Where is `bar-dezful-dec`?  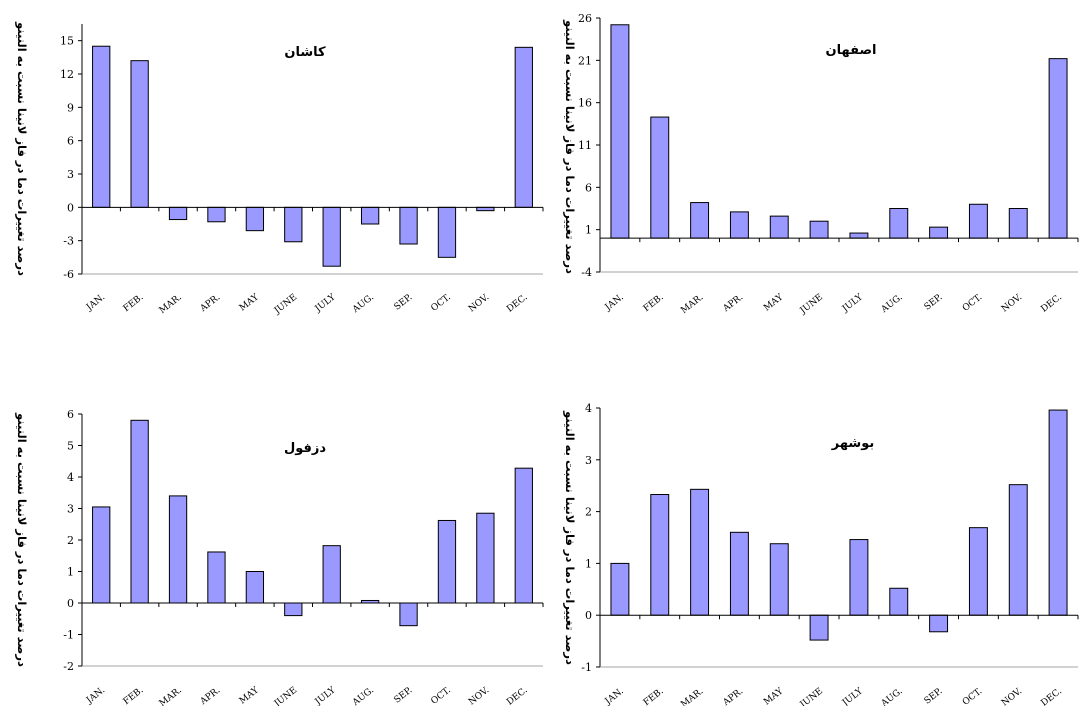 bar-dezful-dec is located at coordinates (523, 535).